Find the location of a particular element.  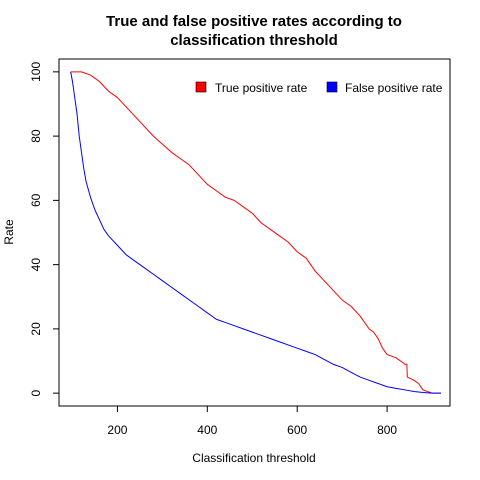

chart-title-line-2: classification threshold is located at coordinates (254, 40).